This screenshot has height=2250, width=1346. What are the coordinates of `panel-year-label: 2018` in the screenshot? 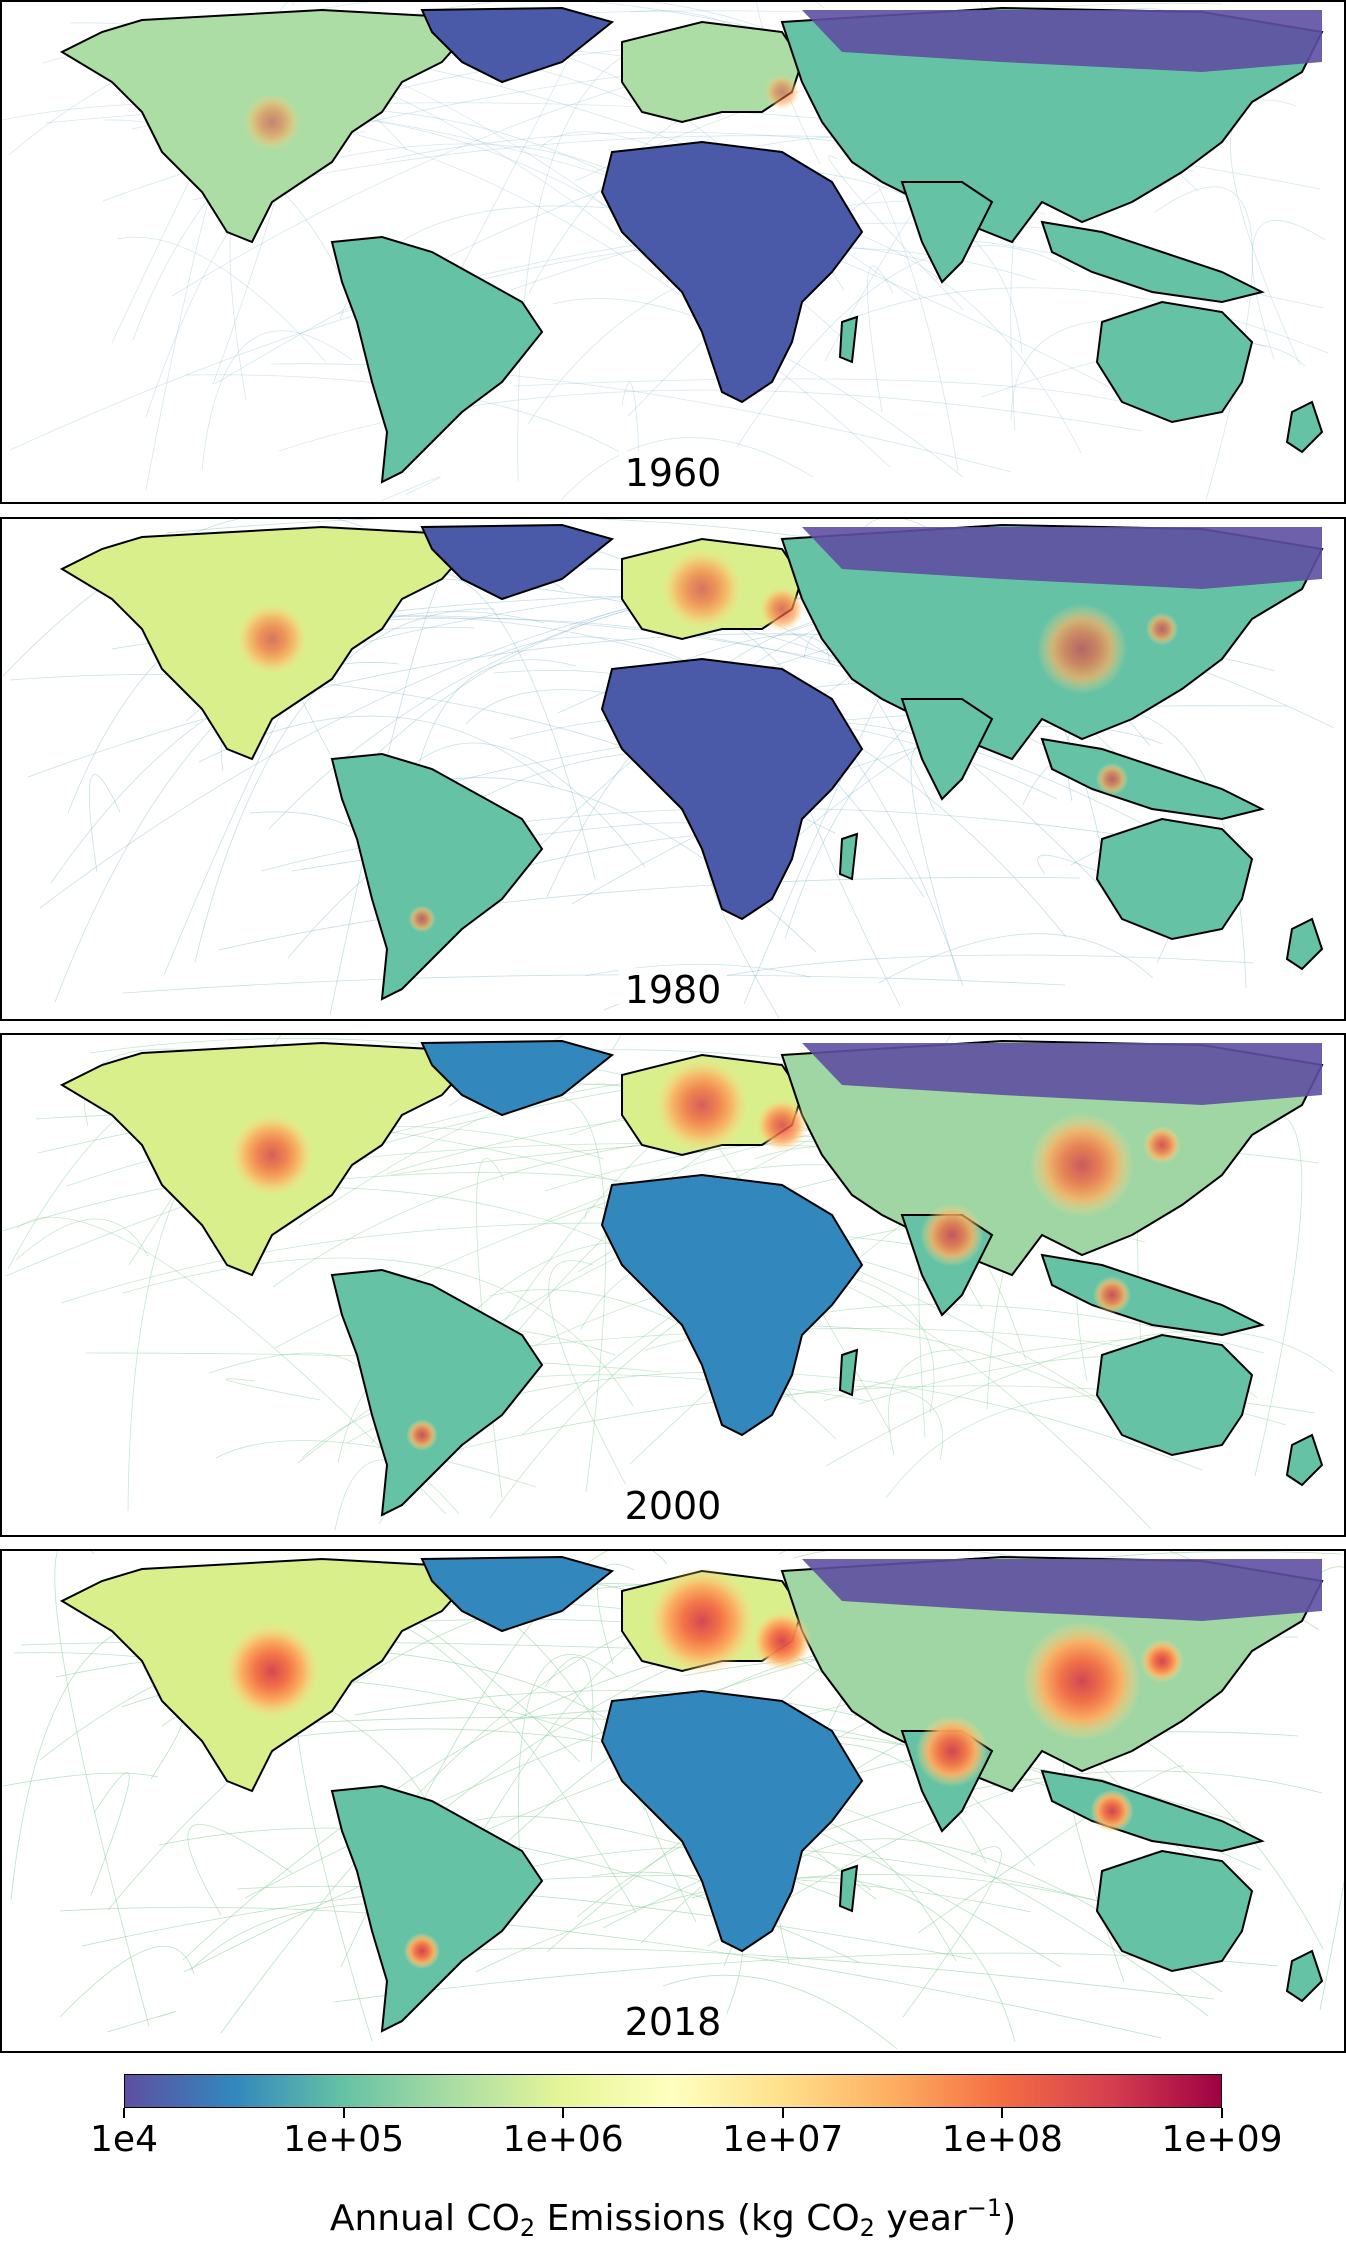 It's located at (673, 2022).